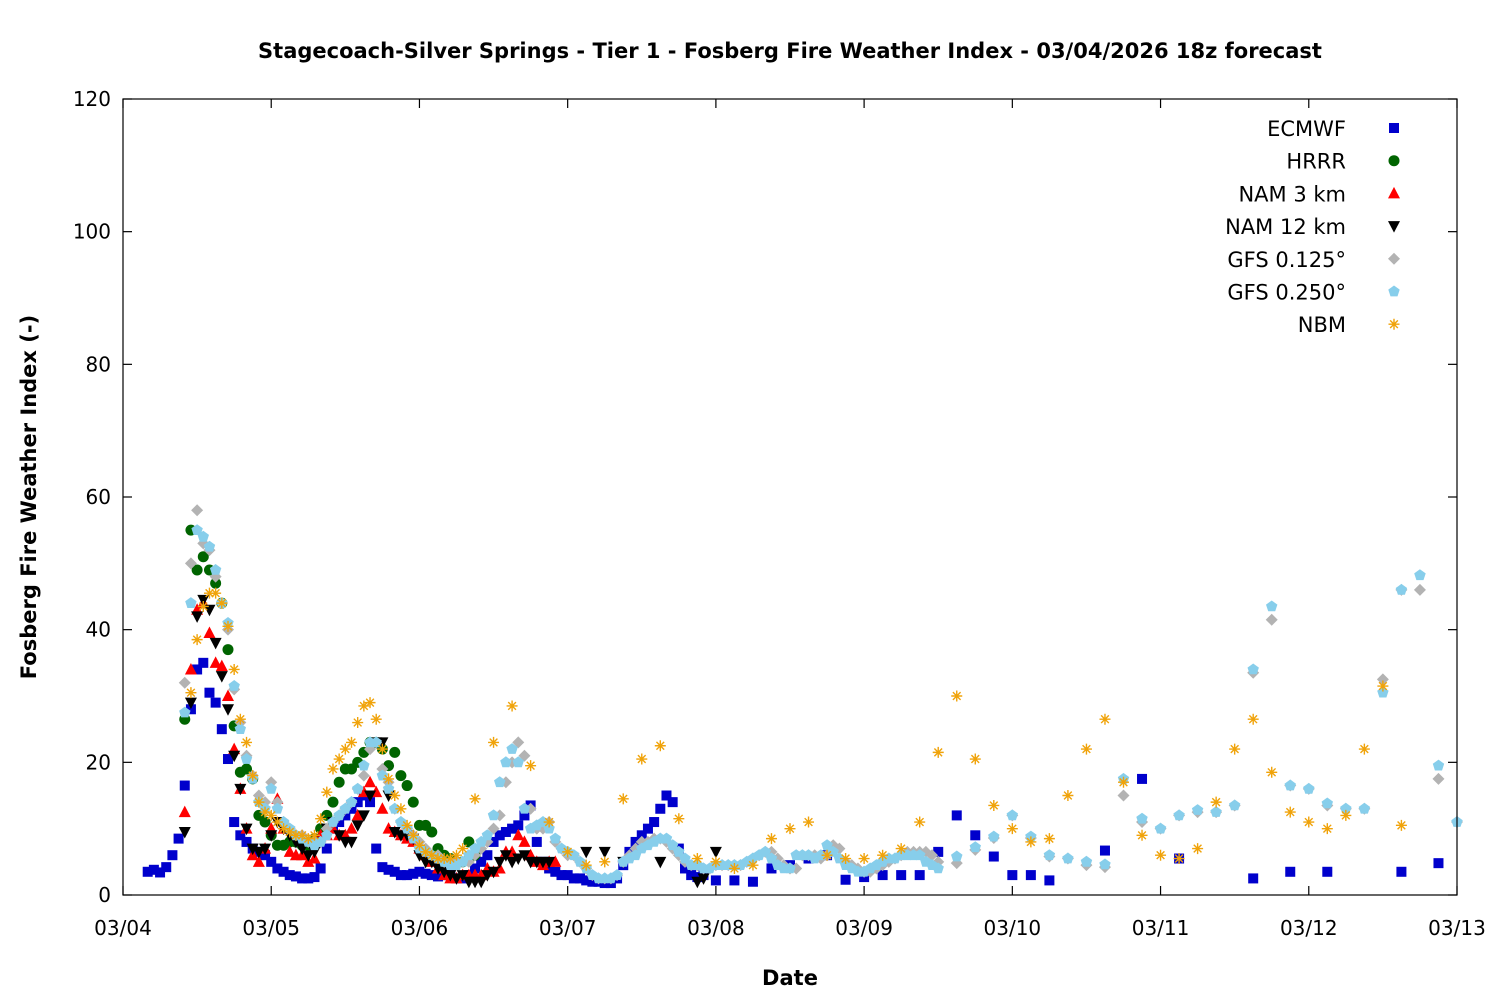 Image resolution: width=1500 pixels, height=1000 pixels. Describe the element at coordinates (1322, 325) in the screenshot. I see `legend-label: NBM` at that location.